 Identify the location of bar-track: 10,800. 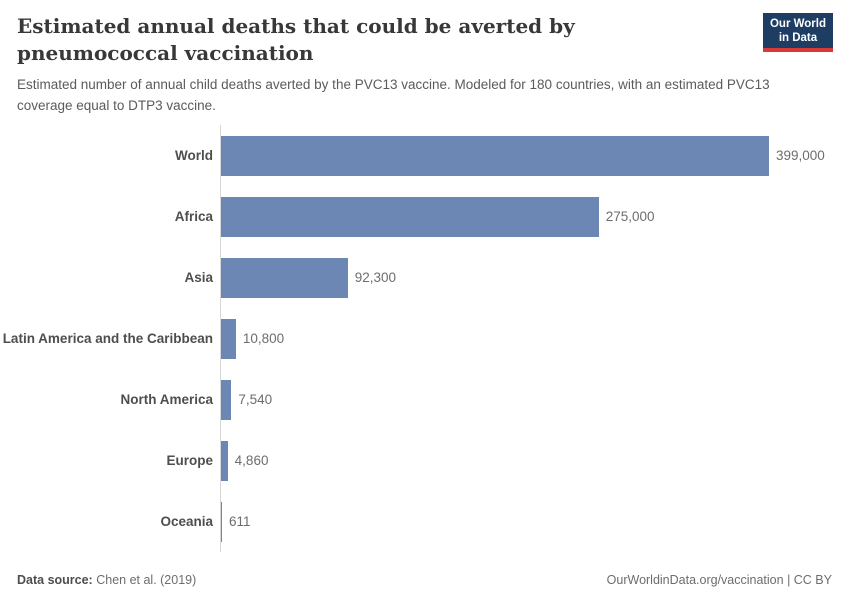
(535, 338).